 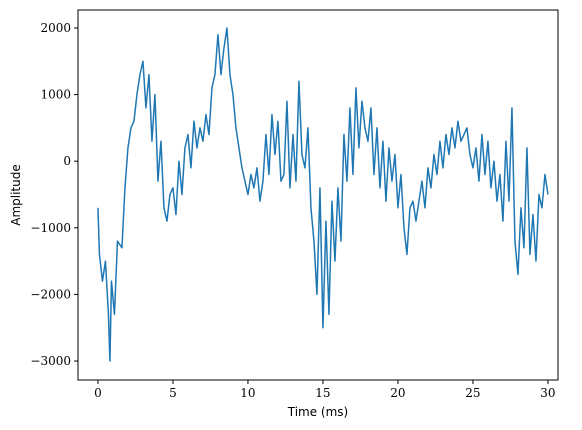 I want to click on y-tick-label: 0, so click(x=67, y=161).